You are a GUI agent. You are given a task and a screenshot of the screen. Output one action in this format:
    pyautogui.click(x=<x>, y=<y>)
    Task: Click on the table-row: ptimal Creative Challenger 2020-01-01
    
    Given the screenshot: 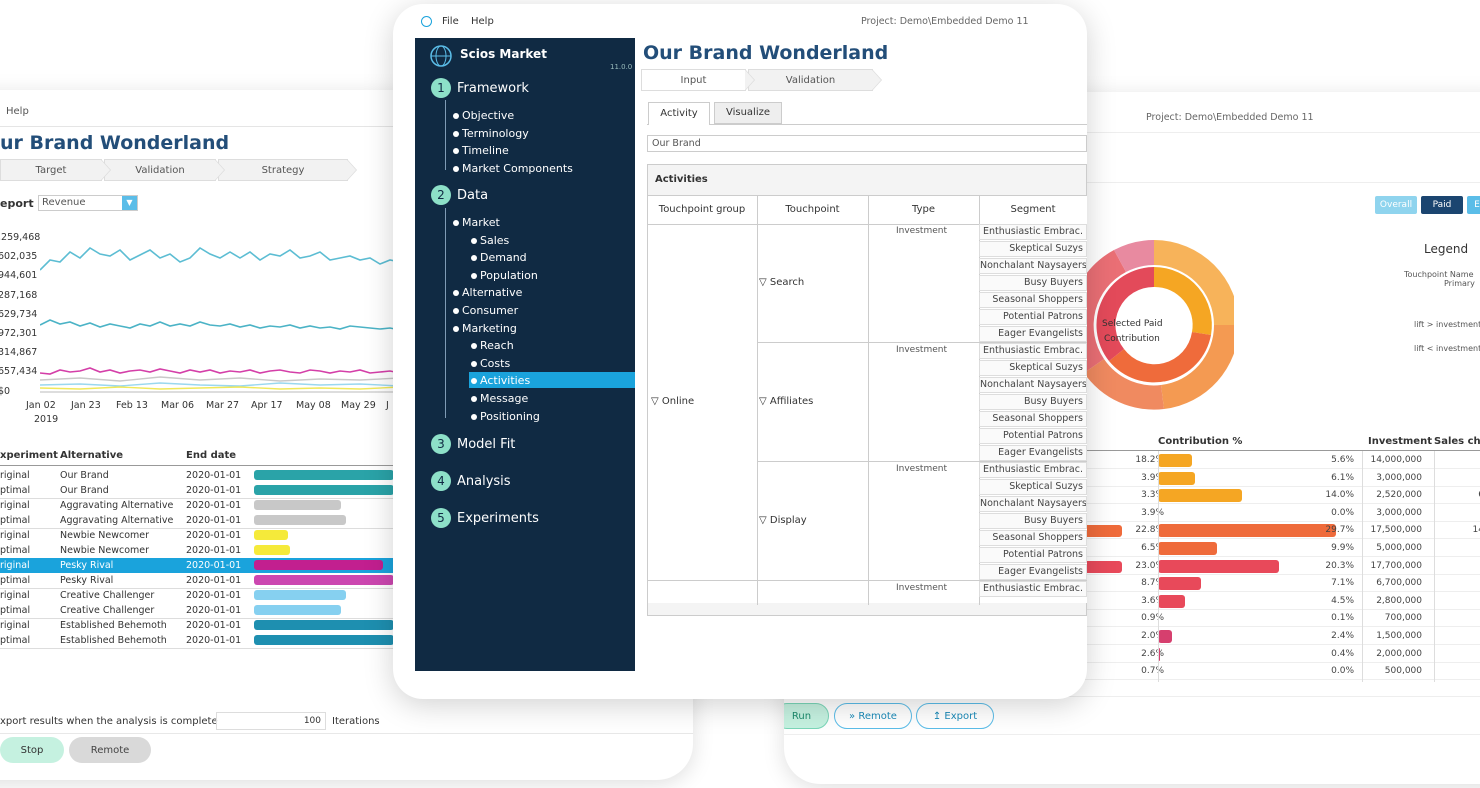 What is the action you would take?
    pyautogui.click(x=200, y=610)
    